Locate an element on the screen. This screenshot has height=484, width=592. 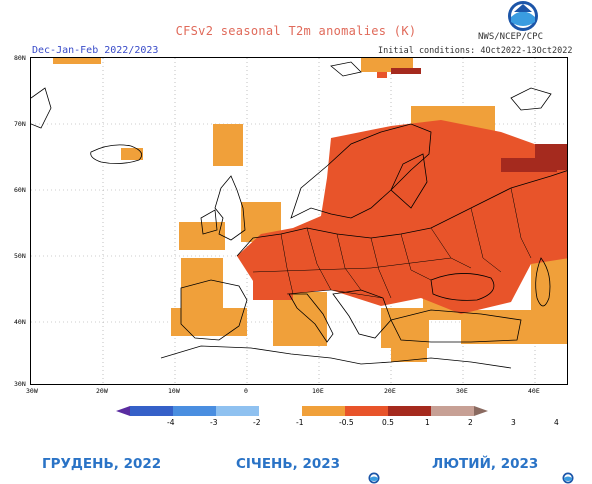
lon-label-10e: 10E is located at coordinates (318, 391).